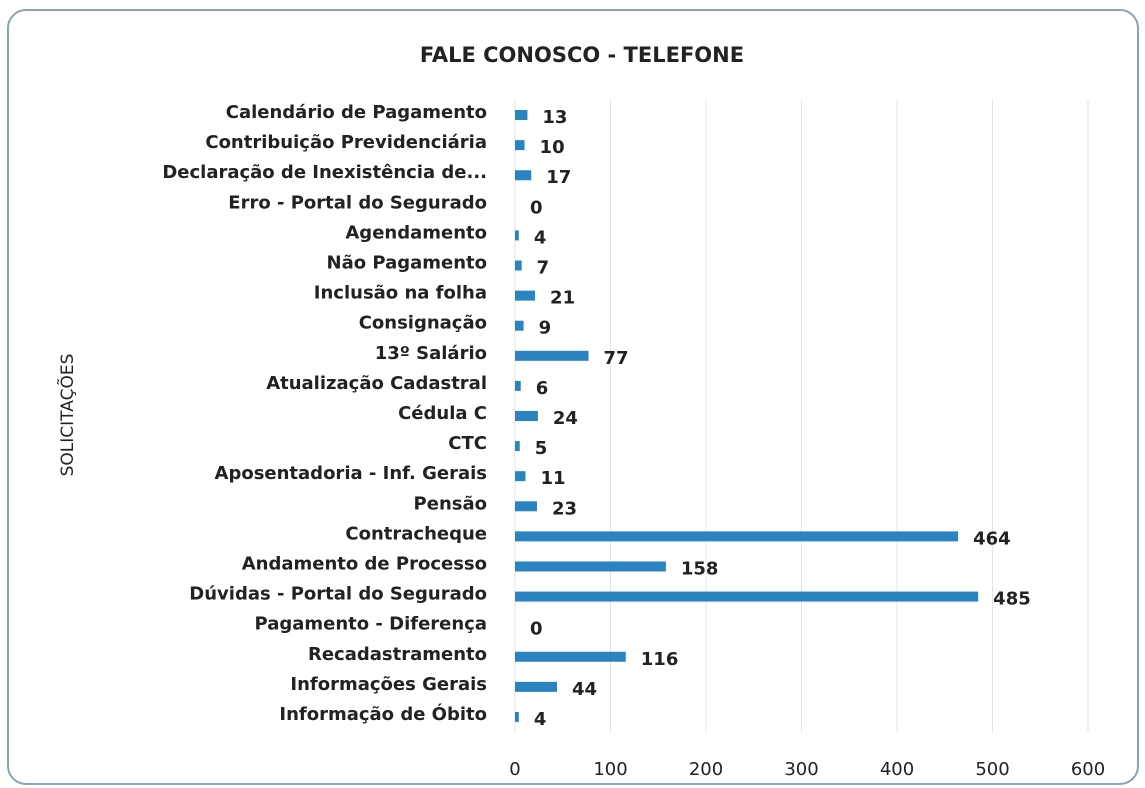  Describe the element at coordinates (338, 594) in the screenshot. I see `y-tick-label: Dúvidas - Portal do Segurado` at that location.